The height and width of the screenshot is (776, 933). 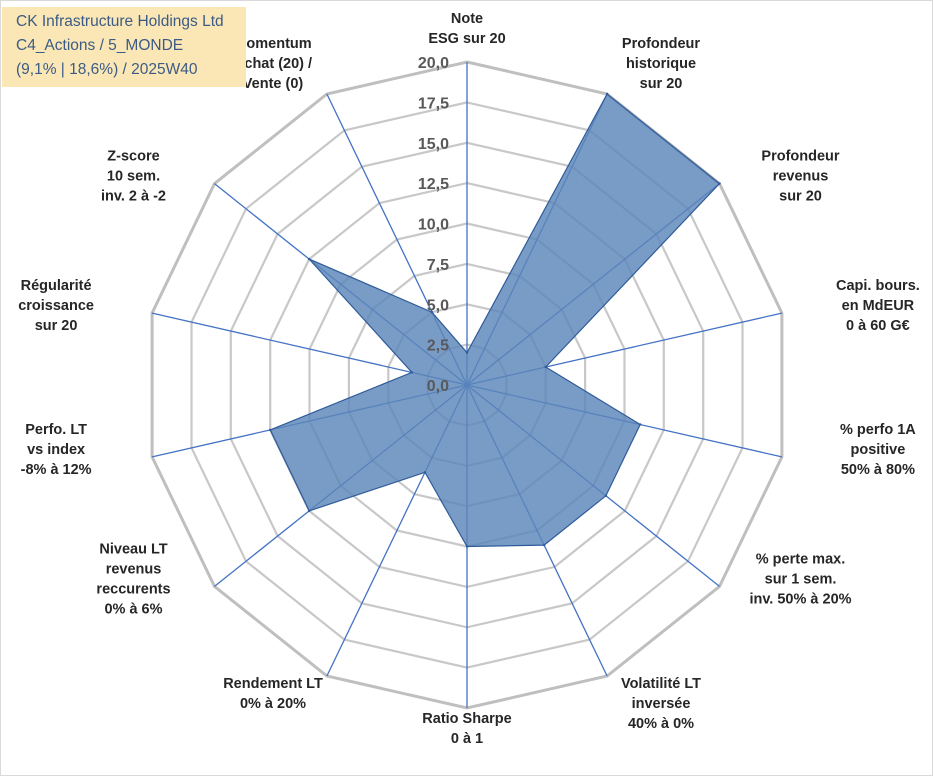 I want to click on axis-label-13: Momentum Achat (20) / Vente (0), so click(x=273, y=64).